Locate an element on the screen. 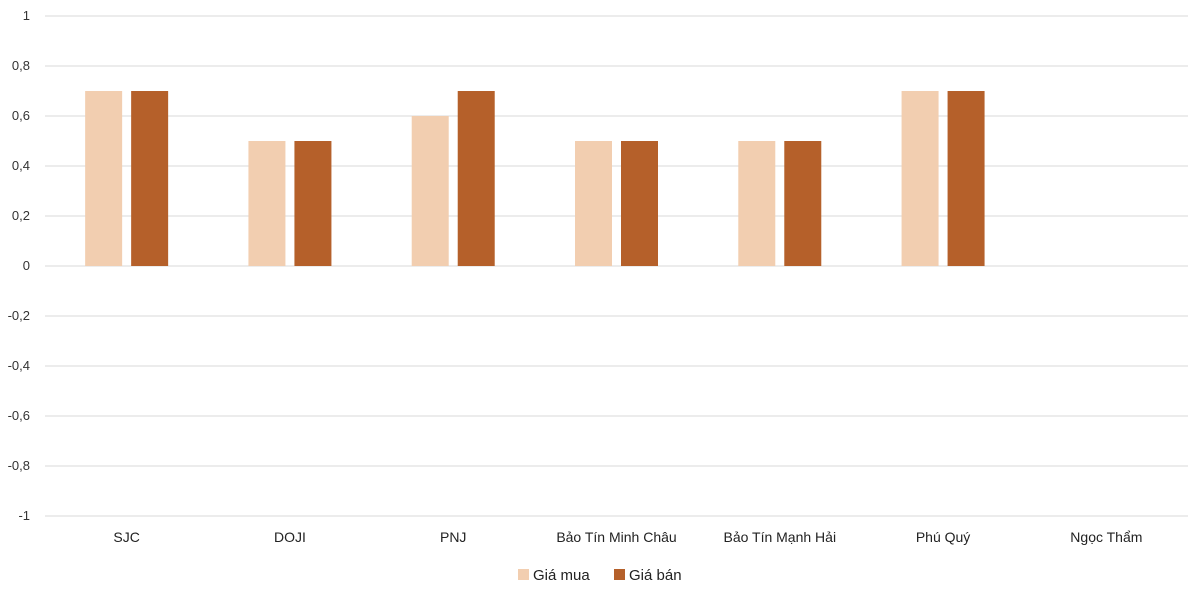 Image resolution: width=1200 pixels, height=599 pixels. x-tick-label: Bảo Tín Mạnh Hải is located at coordinates (779, 537).